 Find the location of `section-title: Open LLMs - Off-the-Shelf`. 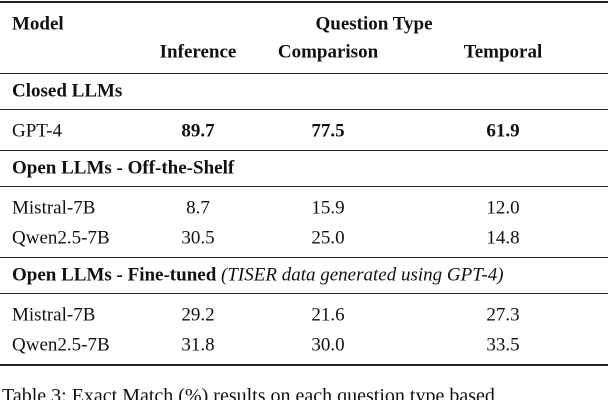

section-title: Open LLMs - Off-the-Shelf is located at coordinates (123, 168).